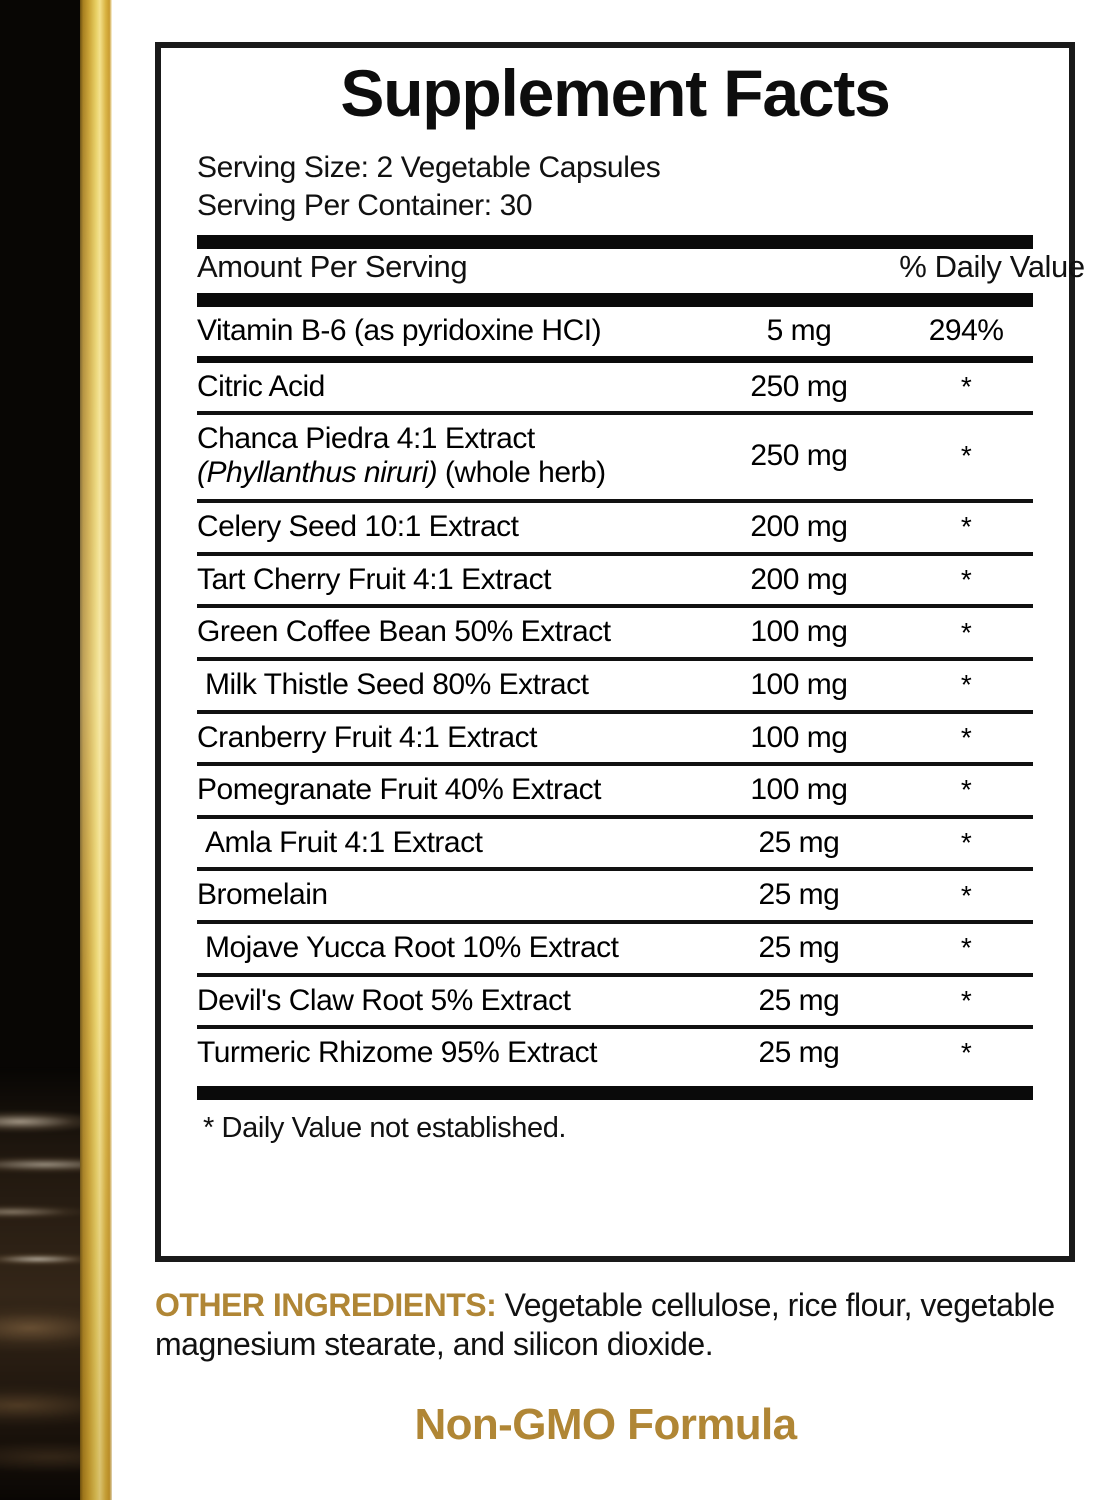 This screenshot has height=1500, width=1098. Describe the element at coordinates (40, 750) in the screenshot. I see `dark-silk-panel` at that location.